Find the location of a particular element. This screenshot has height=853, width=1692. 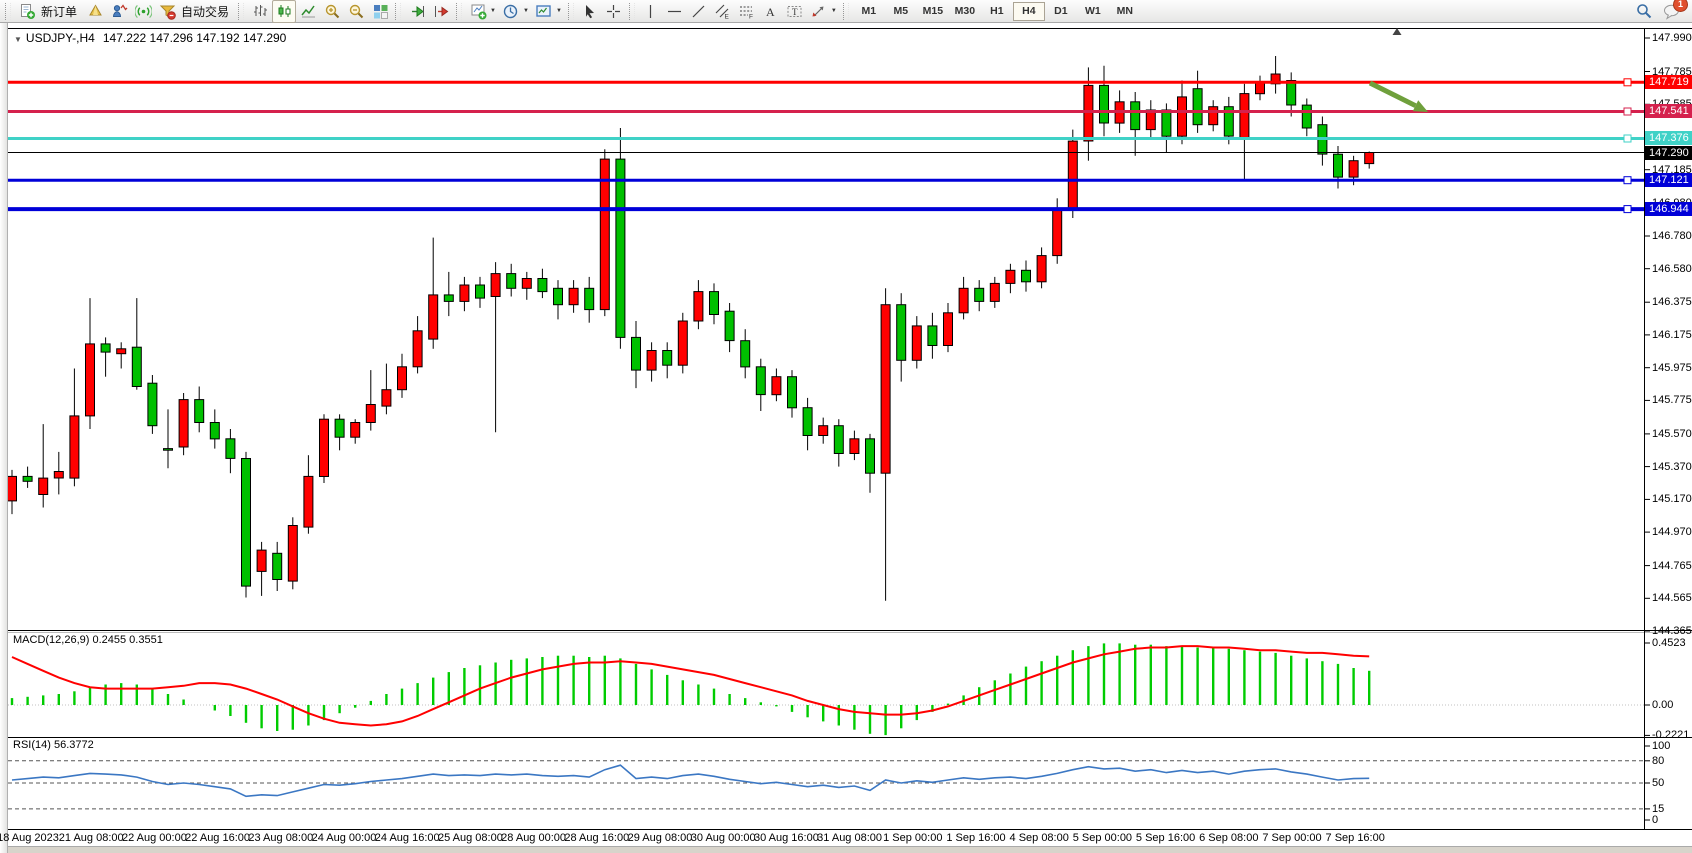

price-axis-label: 145.570 is located at coordinates (1672, 433).